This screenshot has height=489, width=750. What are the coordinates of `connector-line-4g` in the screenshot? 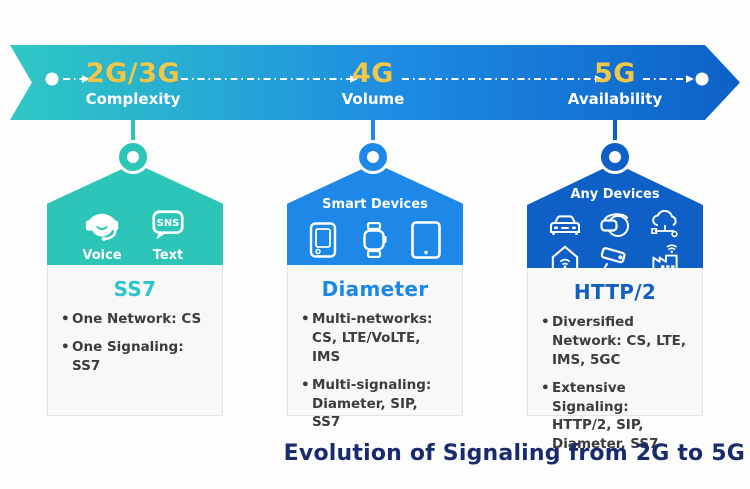 It's located at (373, 132).